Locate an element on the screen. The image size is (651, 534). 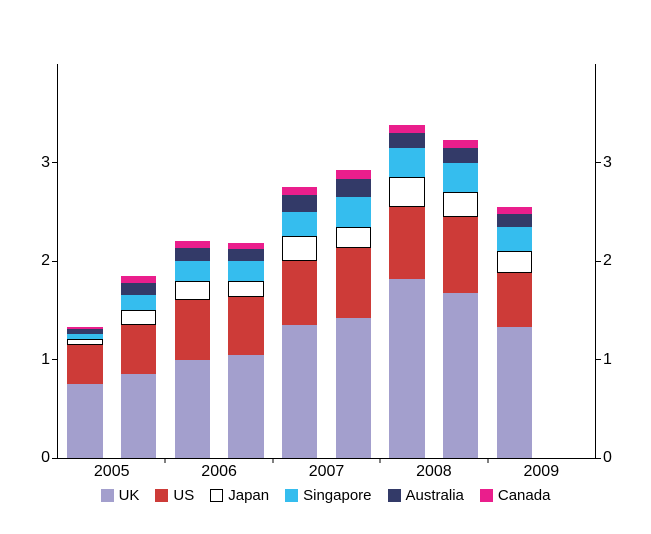
x-axis-year-label: 2006 is located at coordinates (219, 471).